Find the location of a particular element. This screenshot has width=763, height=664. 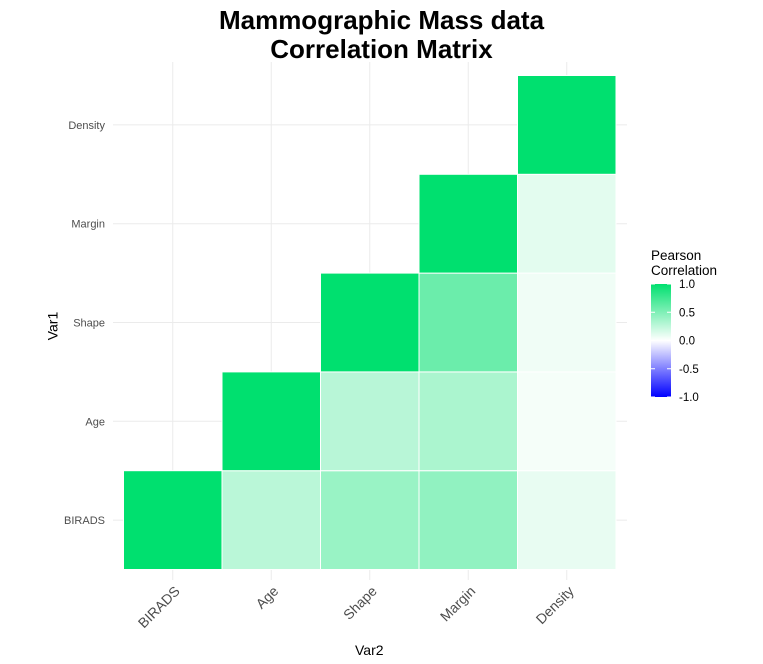

heatmap-cell-shape-density is located at coordinates (567, 322).